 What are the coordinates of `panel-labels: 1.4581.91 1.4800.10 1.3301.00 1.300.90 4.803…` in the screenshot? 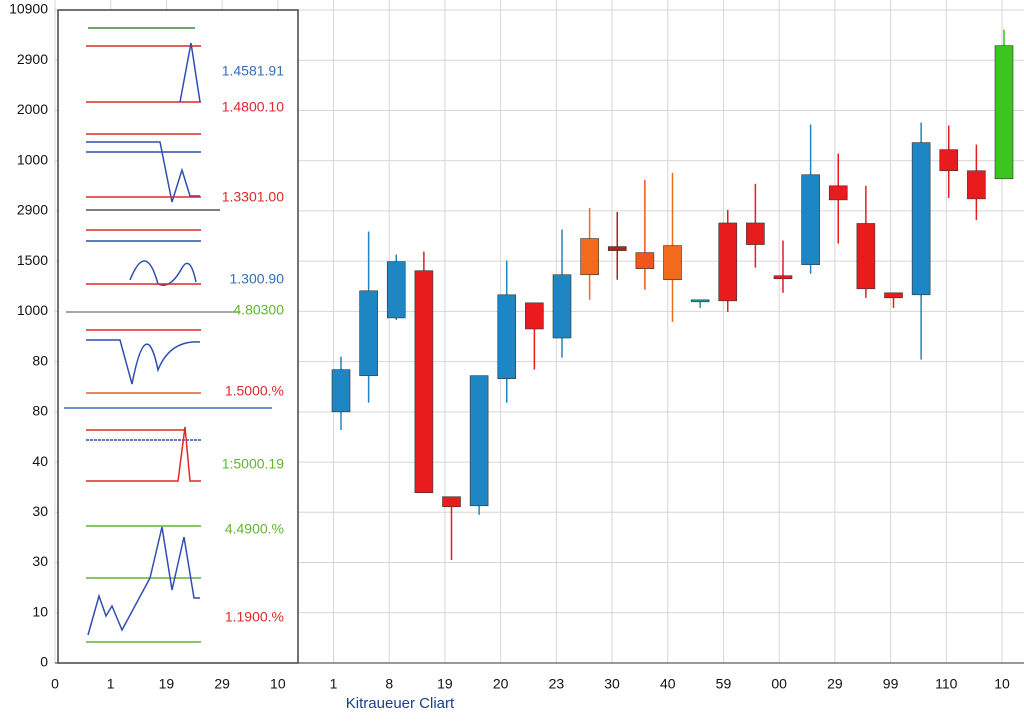 It's located at (253, 344).